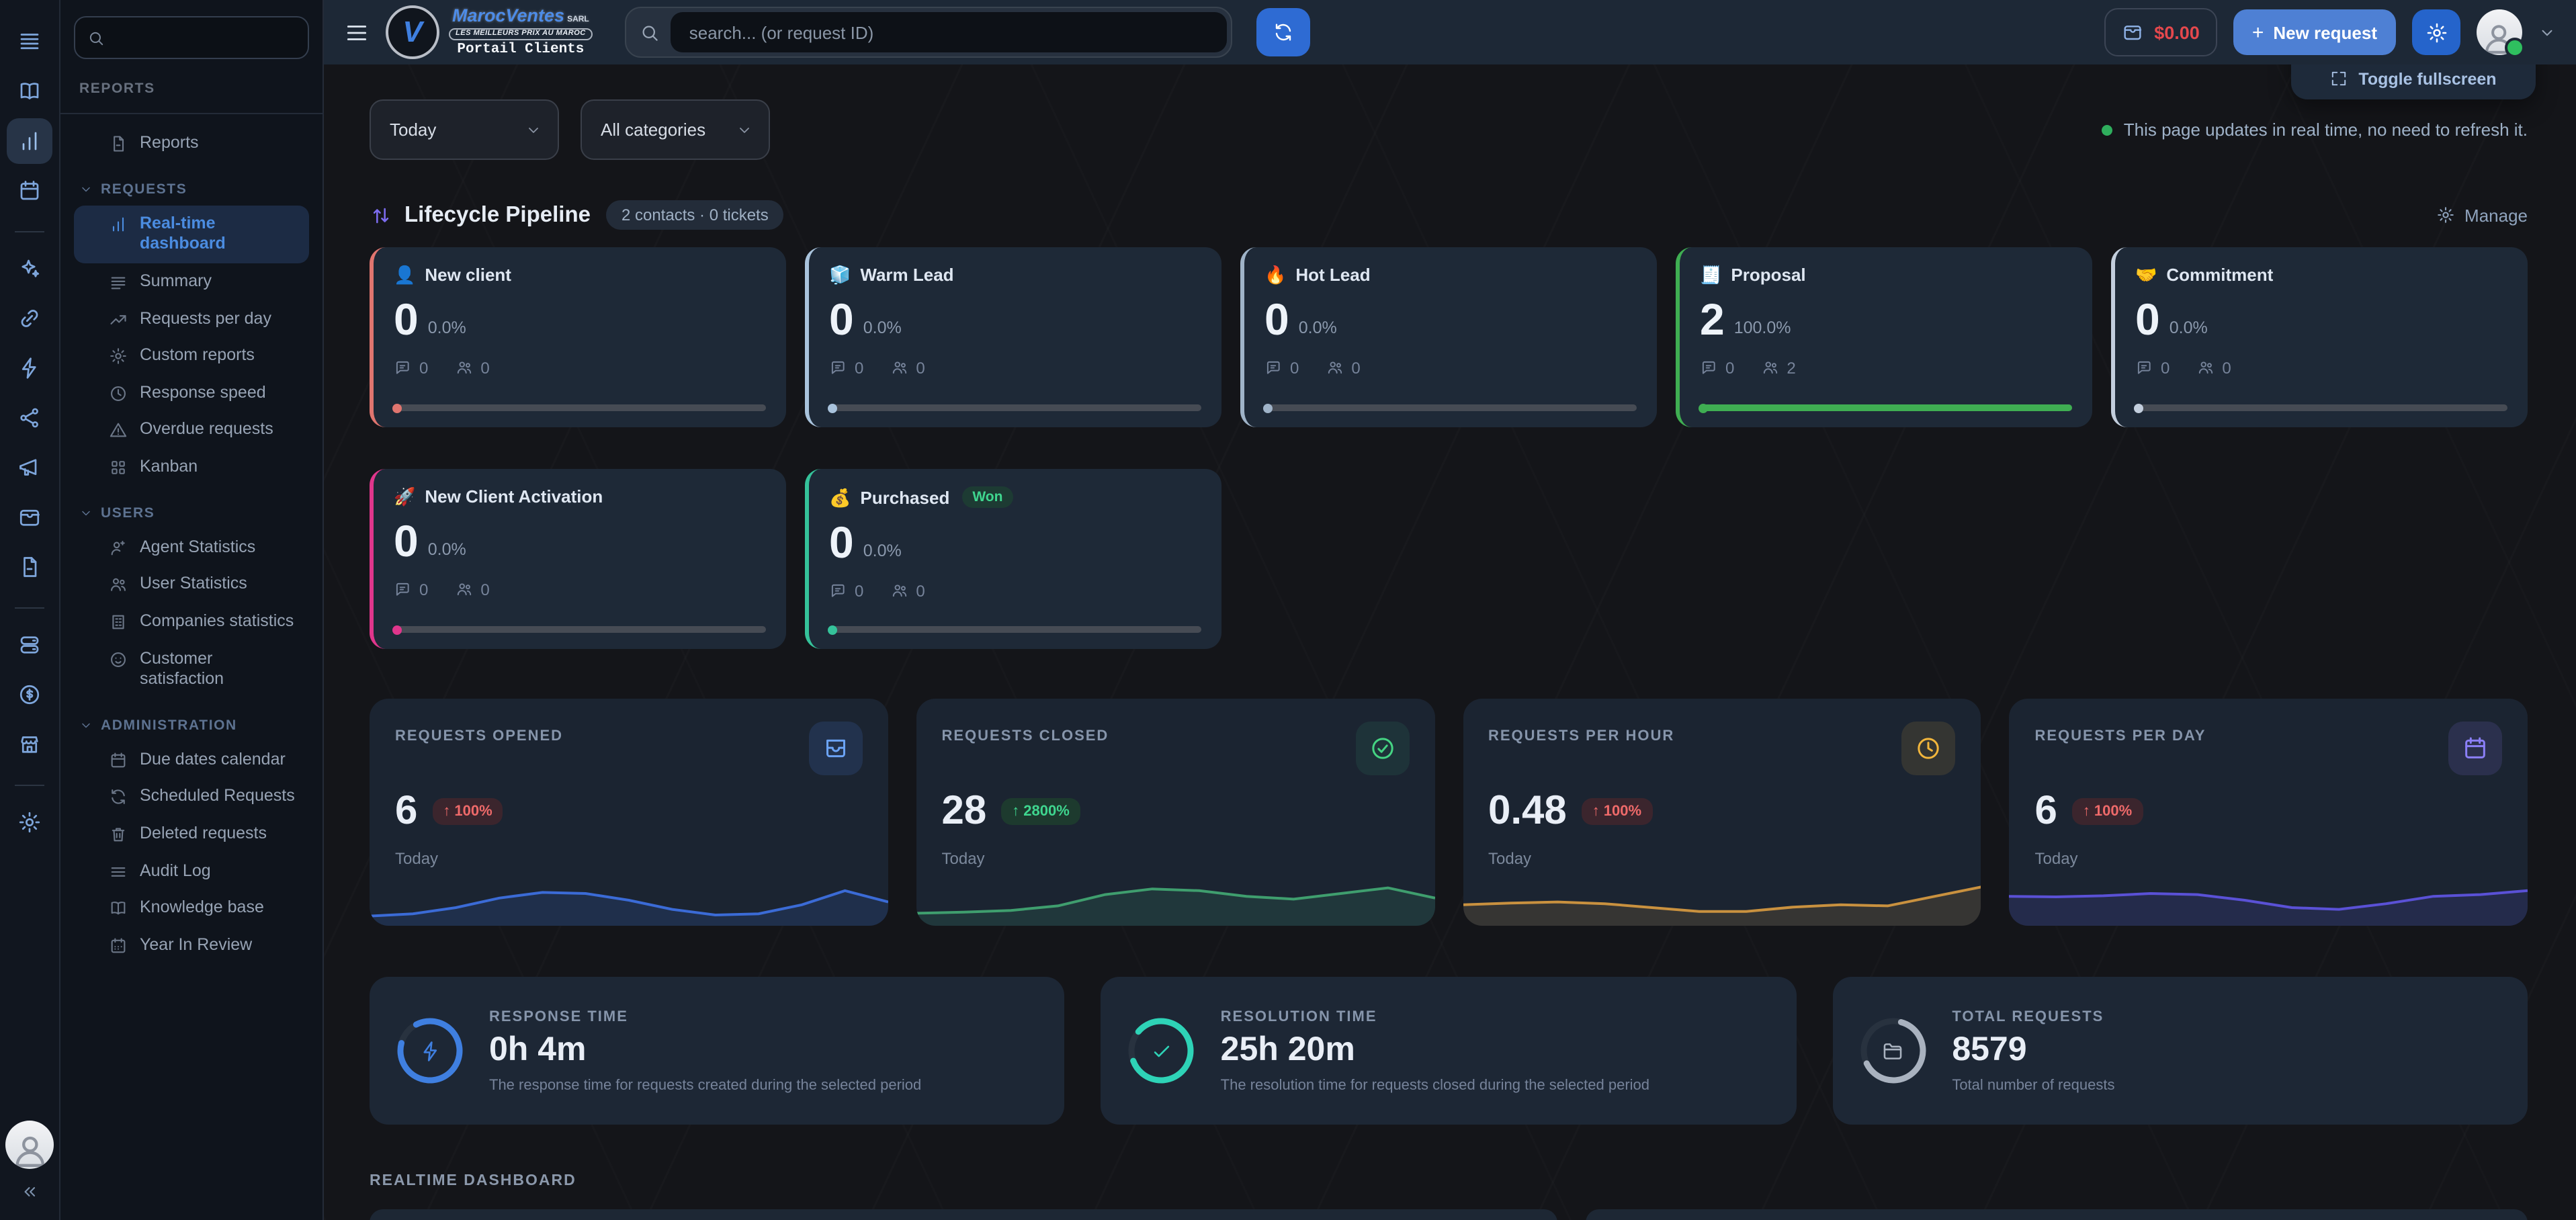  What do you see at coordinates (1449, 1214) in the screenshot?
I see `next-section-cards` at bounding box center [1449, 1214].